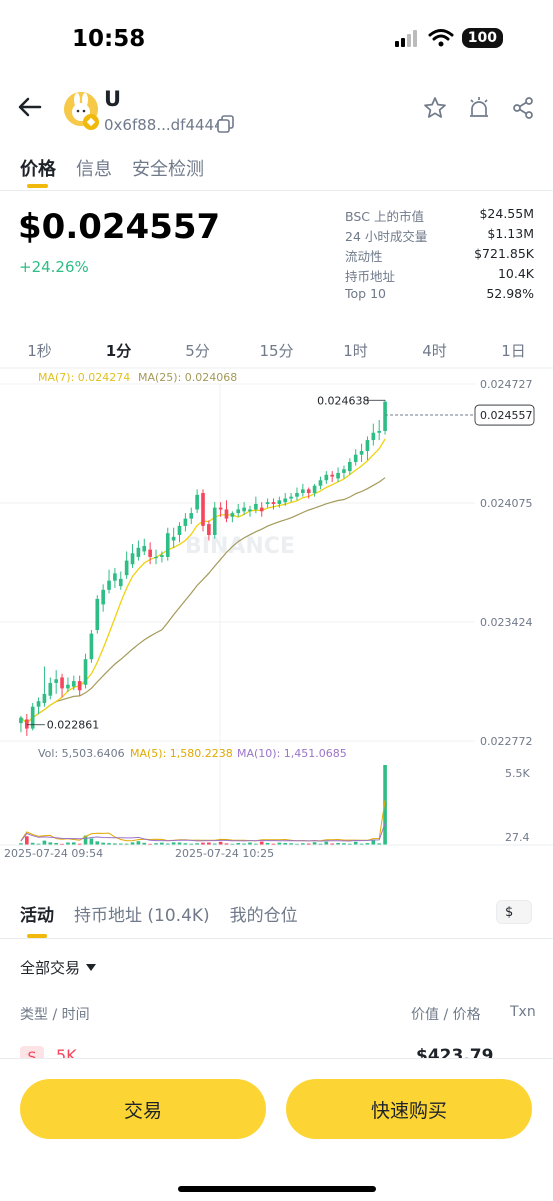 The height and width of the screenshot is (1201, 553). Describe the element at coordinates (514, 912) in the screenshot. I see `currency-toggle: $` at that location.